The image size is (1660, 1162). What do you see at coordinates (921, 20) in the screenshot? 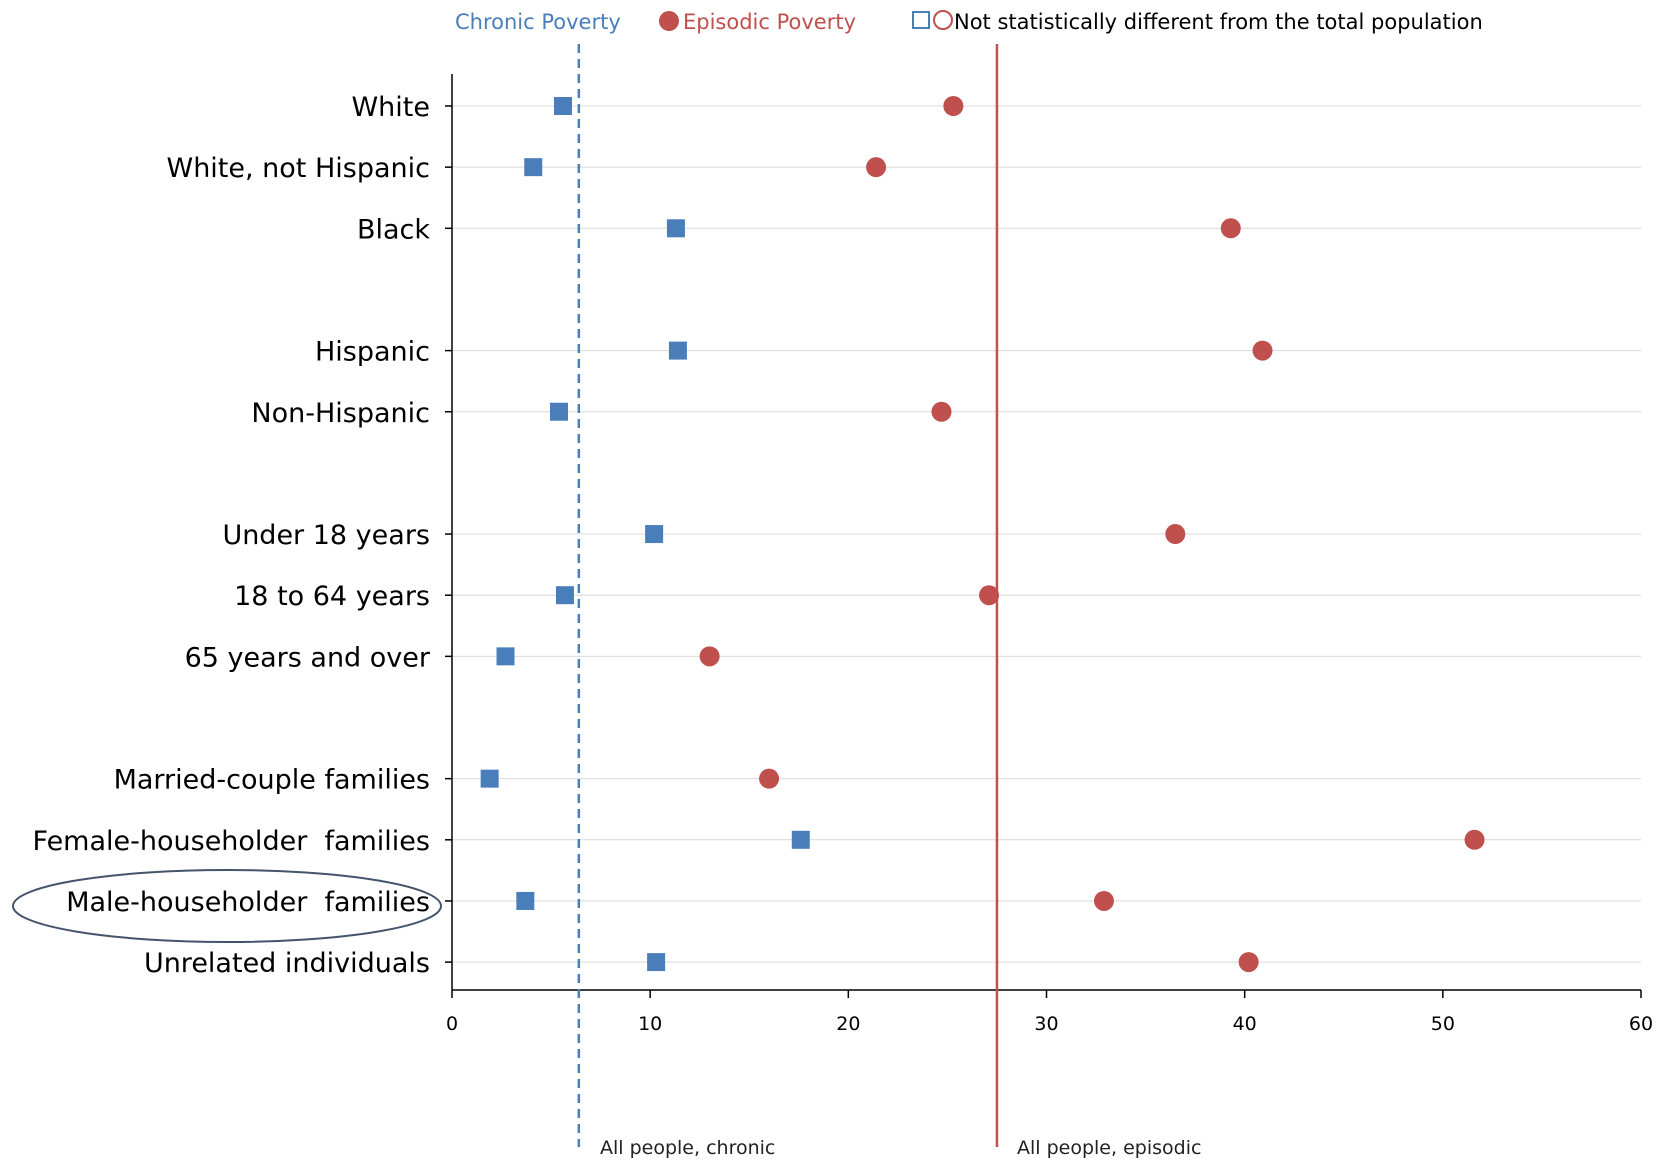
I see `legend-not-diff-square-marker` at bounding box center [921, 20].